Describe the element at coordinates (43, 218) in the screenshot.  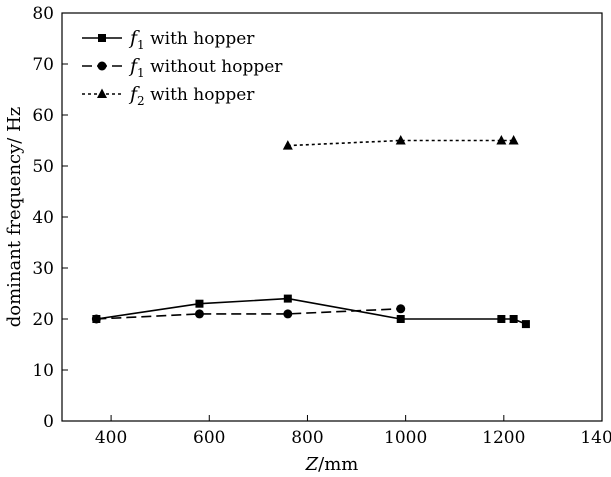
I see `y-tick-label: 40` at that location.